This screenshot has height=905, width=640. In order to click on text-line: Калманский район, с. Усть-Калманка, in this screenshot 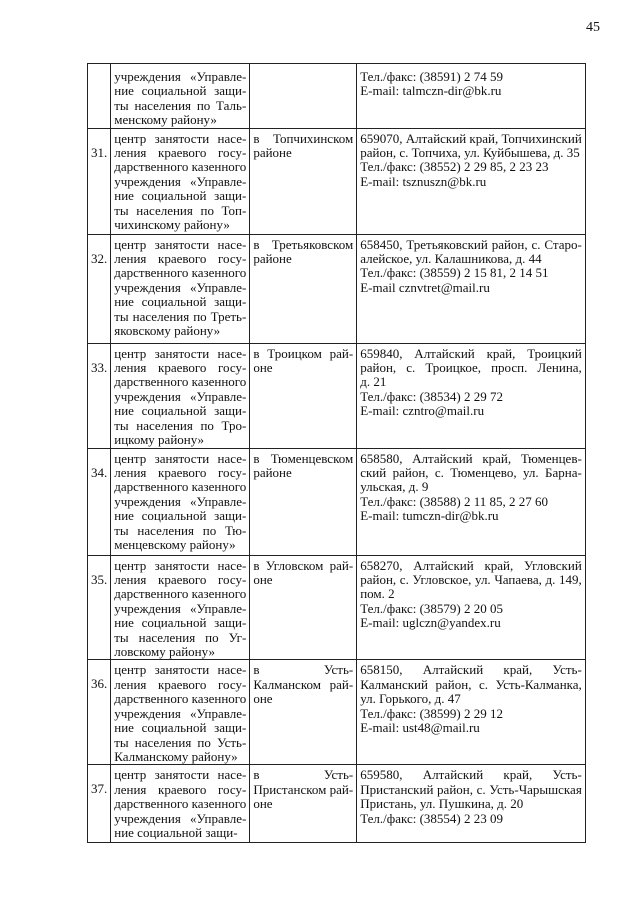, I will do `click(471, 684)`.